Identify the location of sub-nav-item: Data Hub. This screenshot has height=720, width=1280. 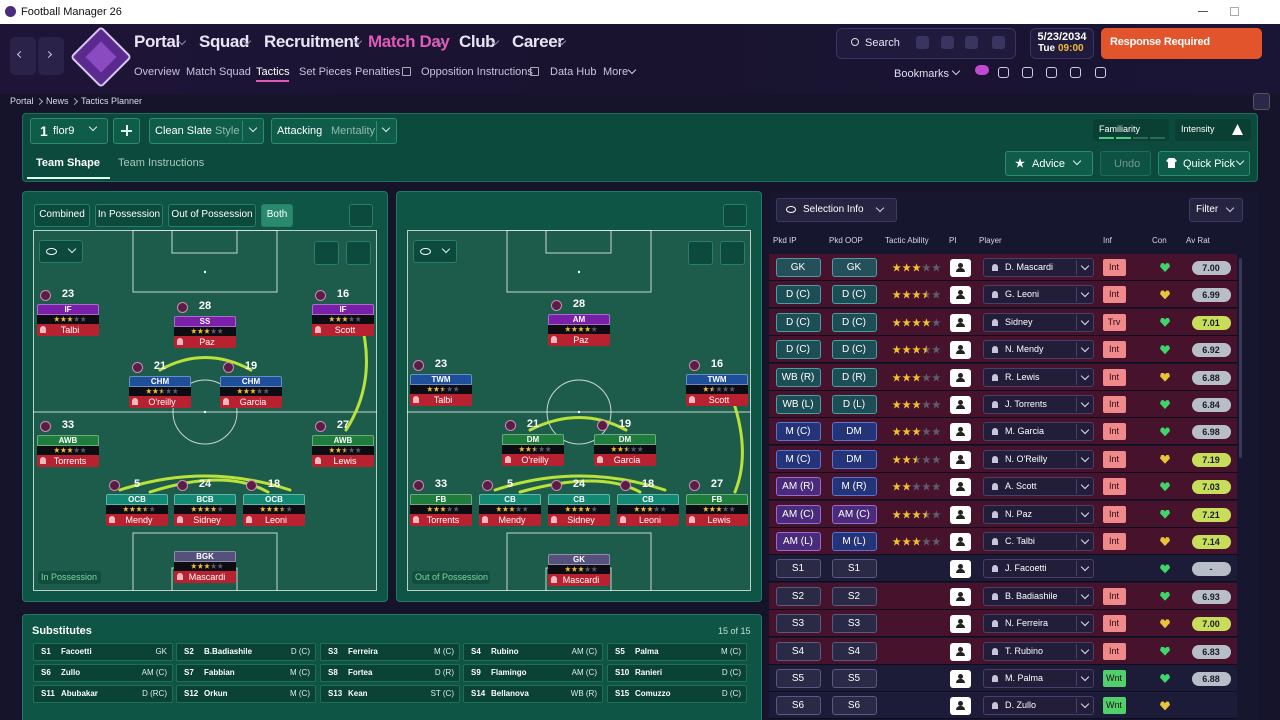
(573, 72).